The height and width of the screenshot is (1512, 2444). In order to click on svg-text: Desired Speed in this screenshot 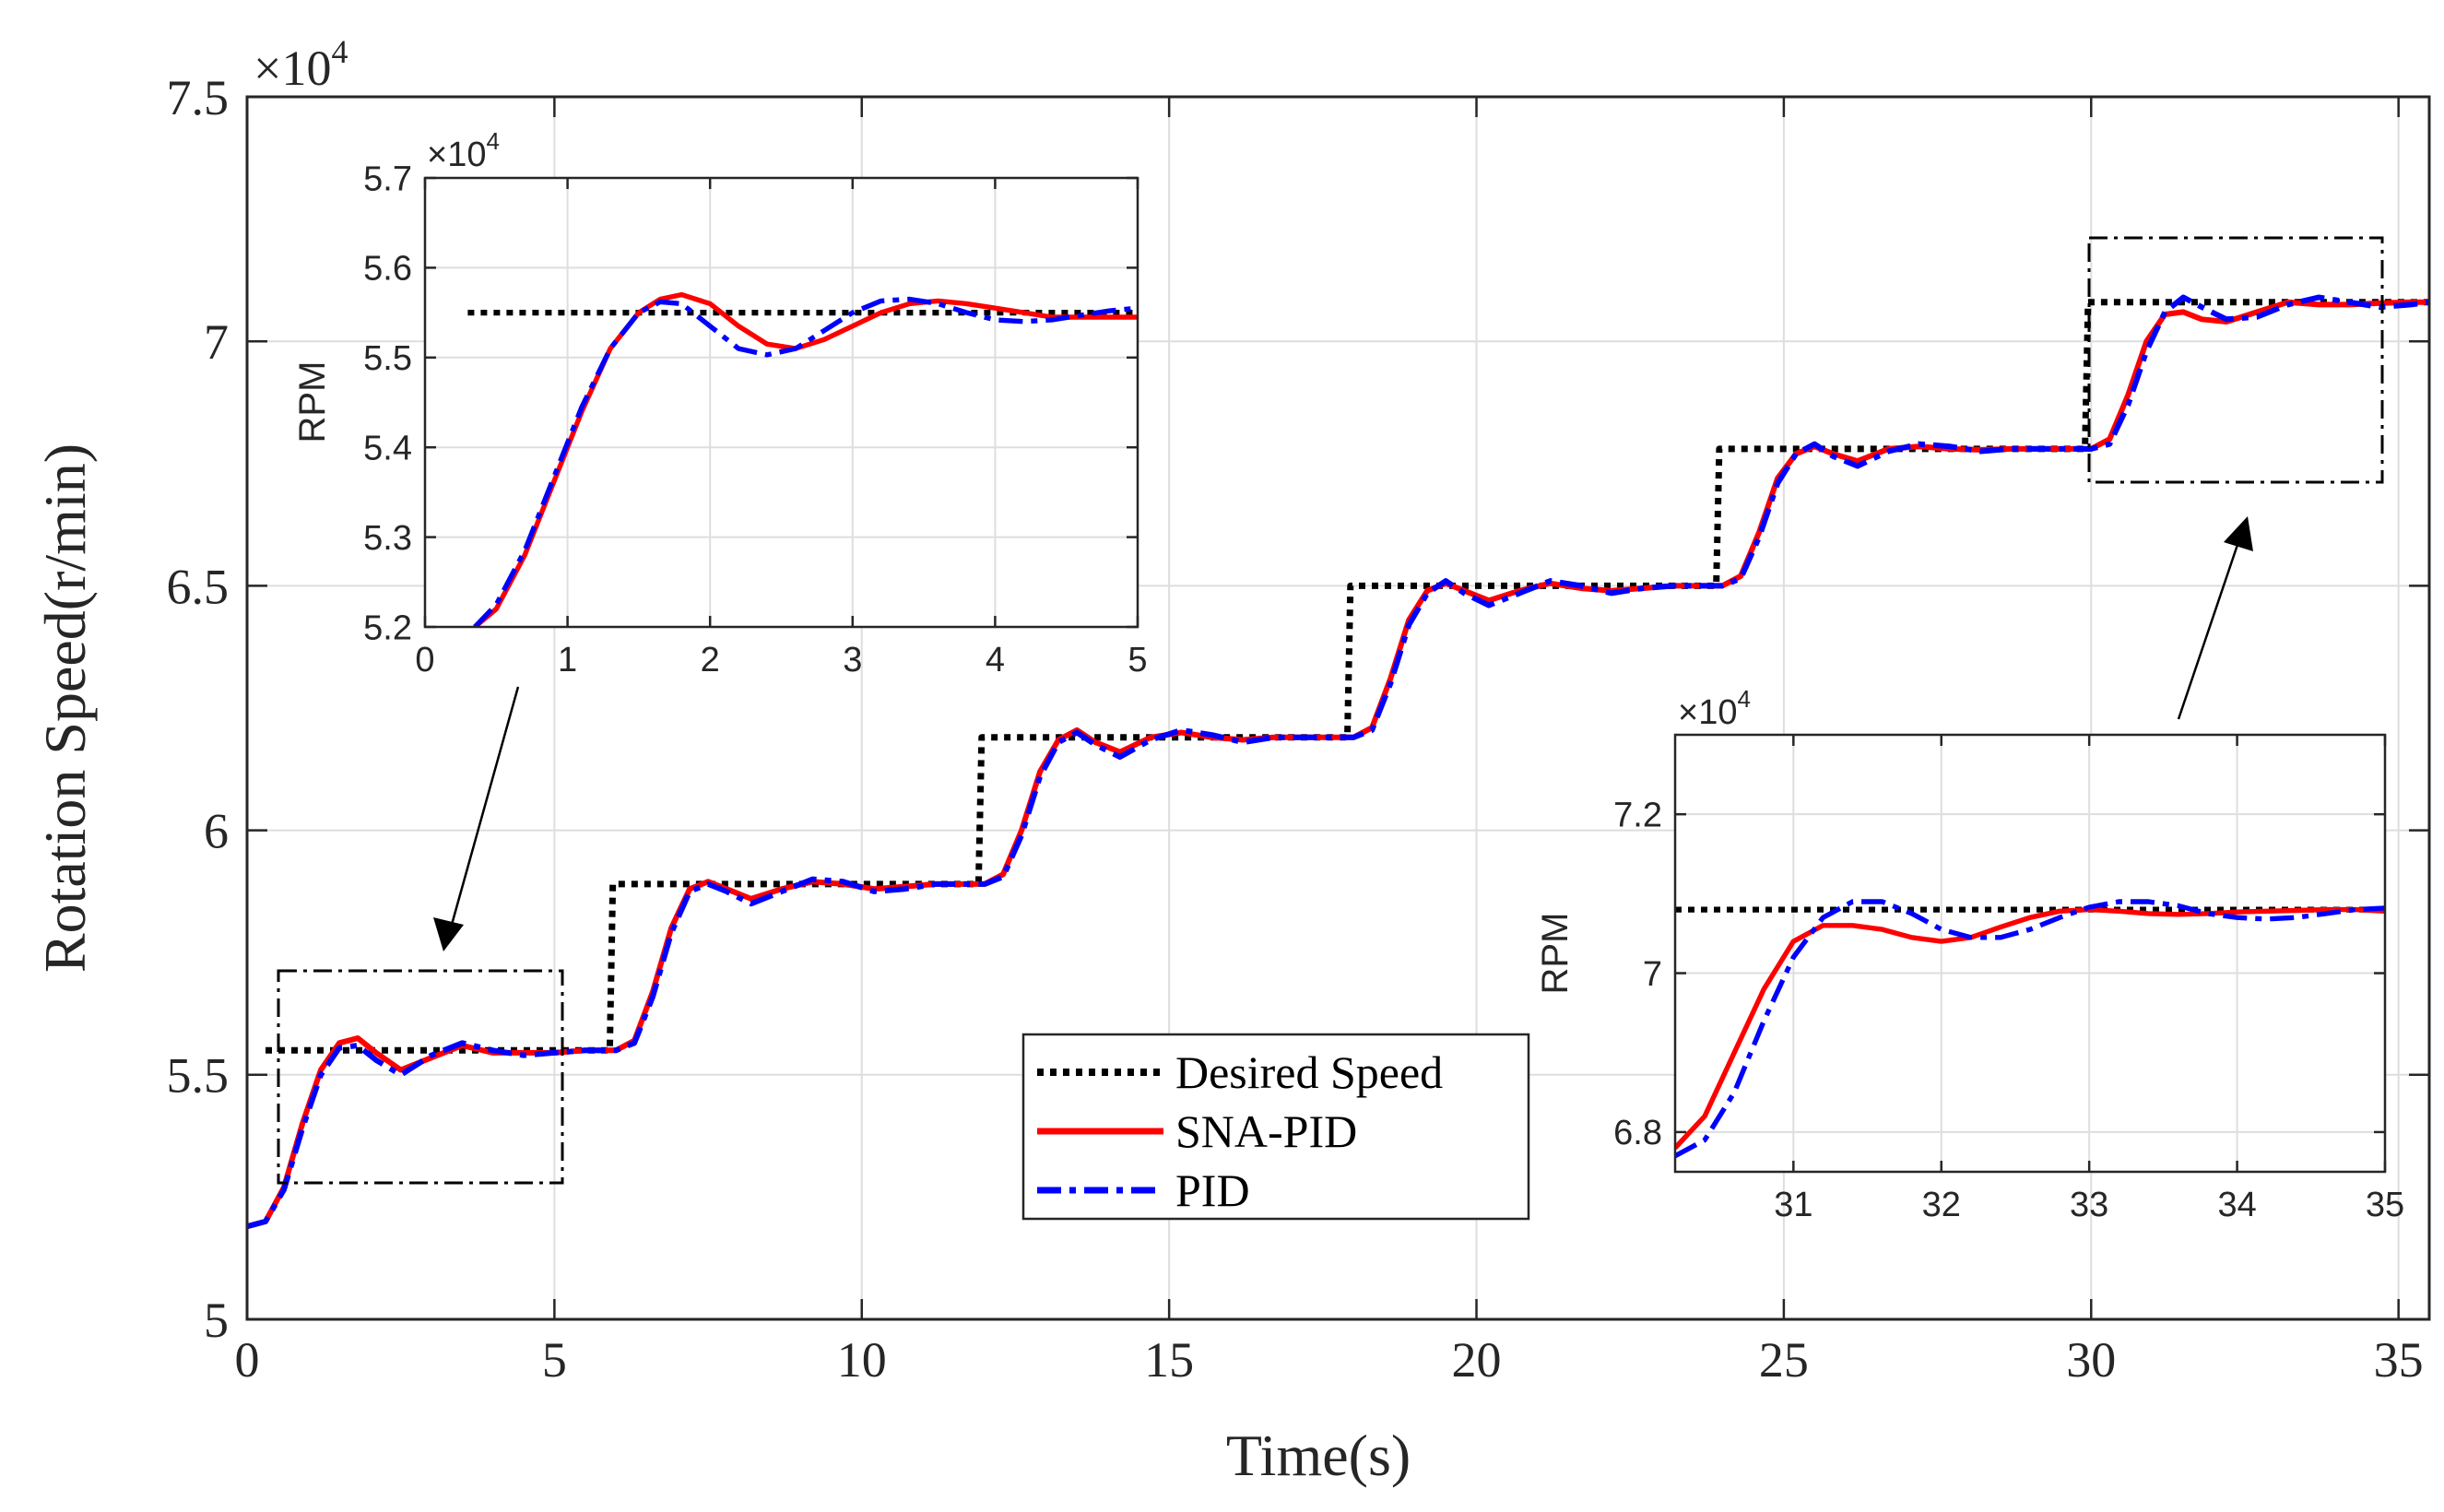, I will do `click(1309, 1072)`.